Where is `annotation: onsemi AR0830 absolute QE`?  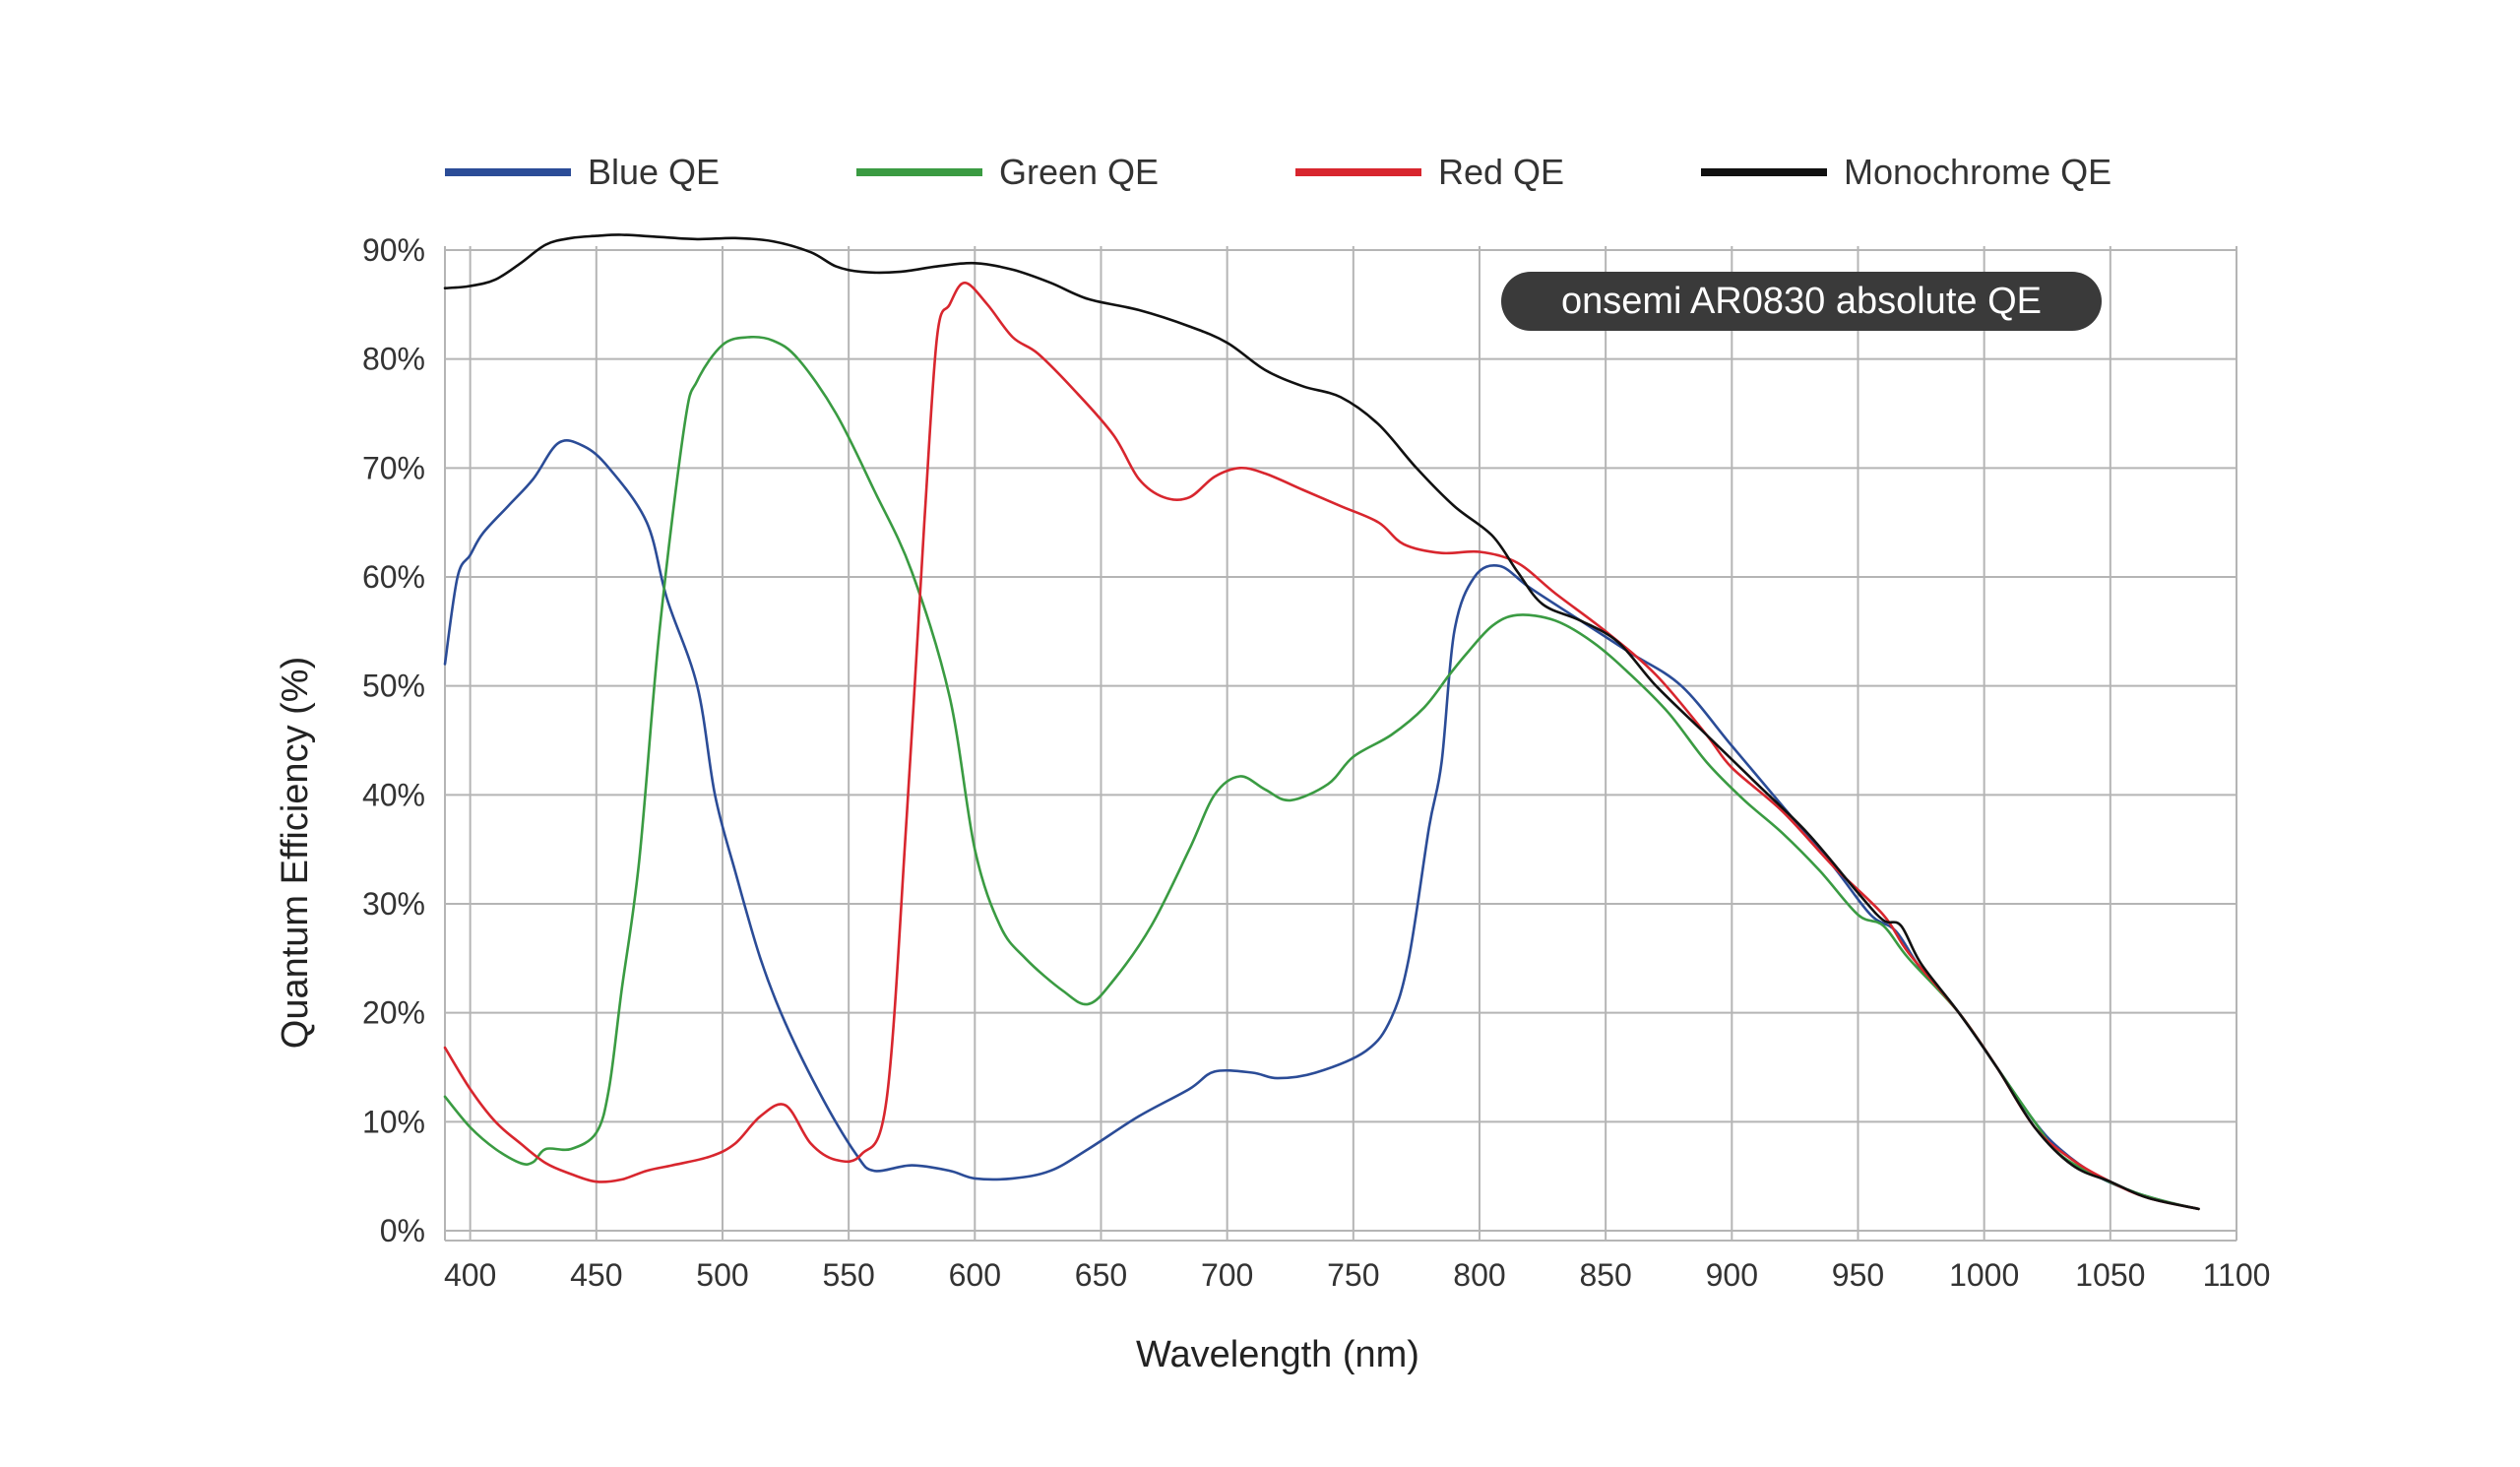
annotation: onsemi AR0830 absolute QE is located at coordinates (1801, 301).